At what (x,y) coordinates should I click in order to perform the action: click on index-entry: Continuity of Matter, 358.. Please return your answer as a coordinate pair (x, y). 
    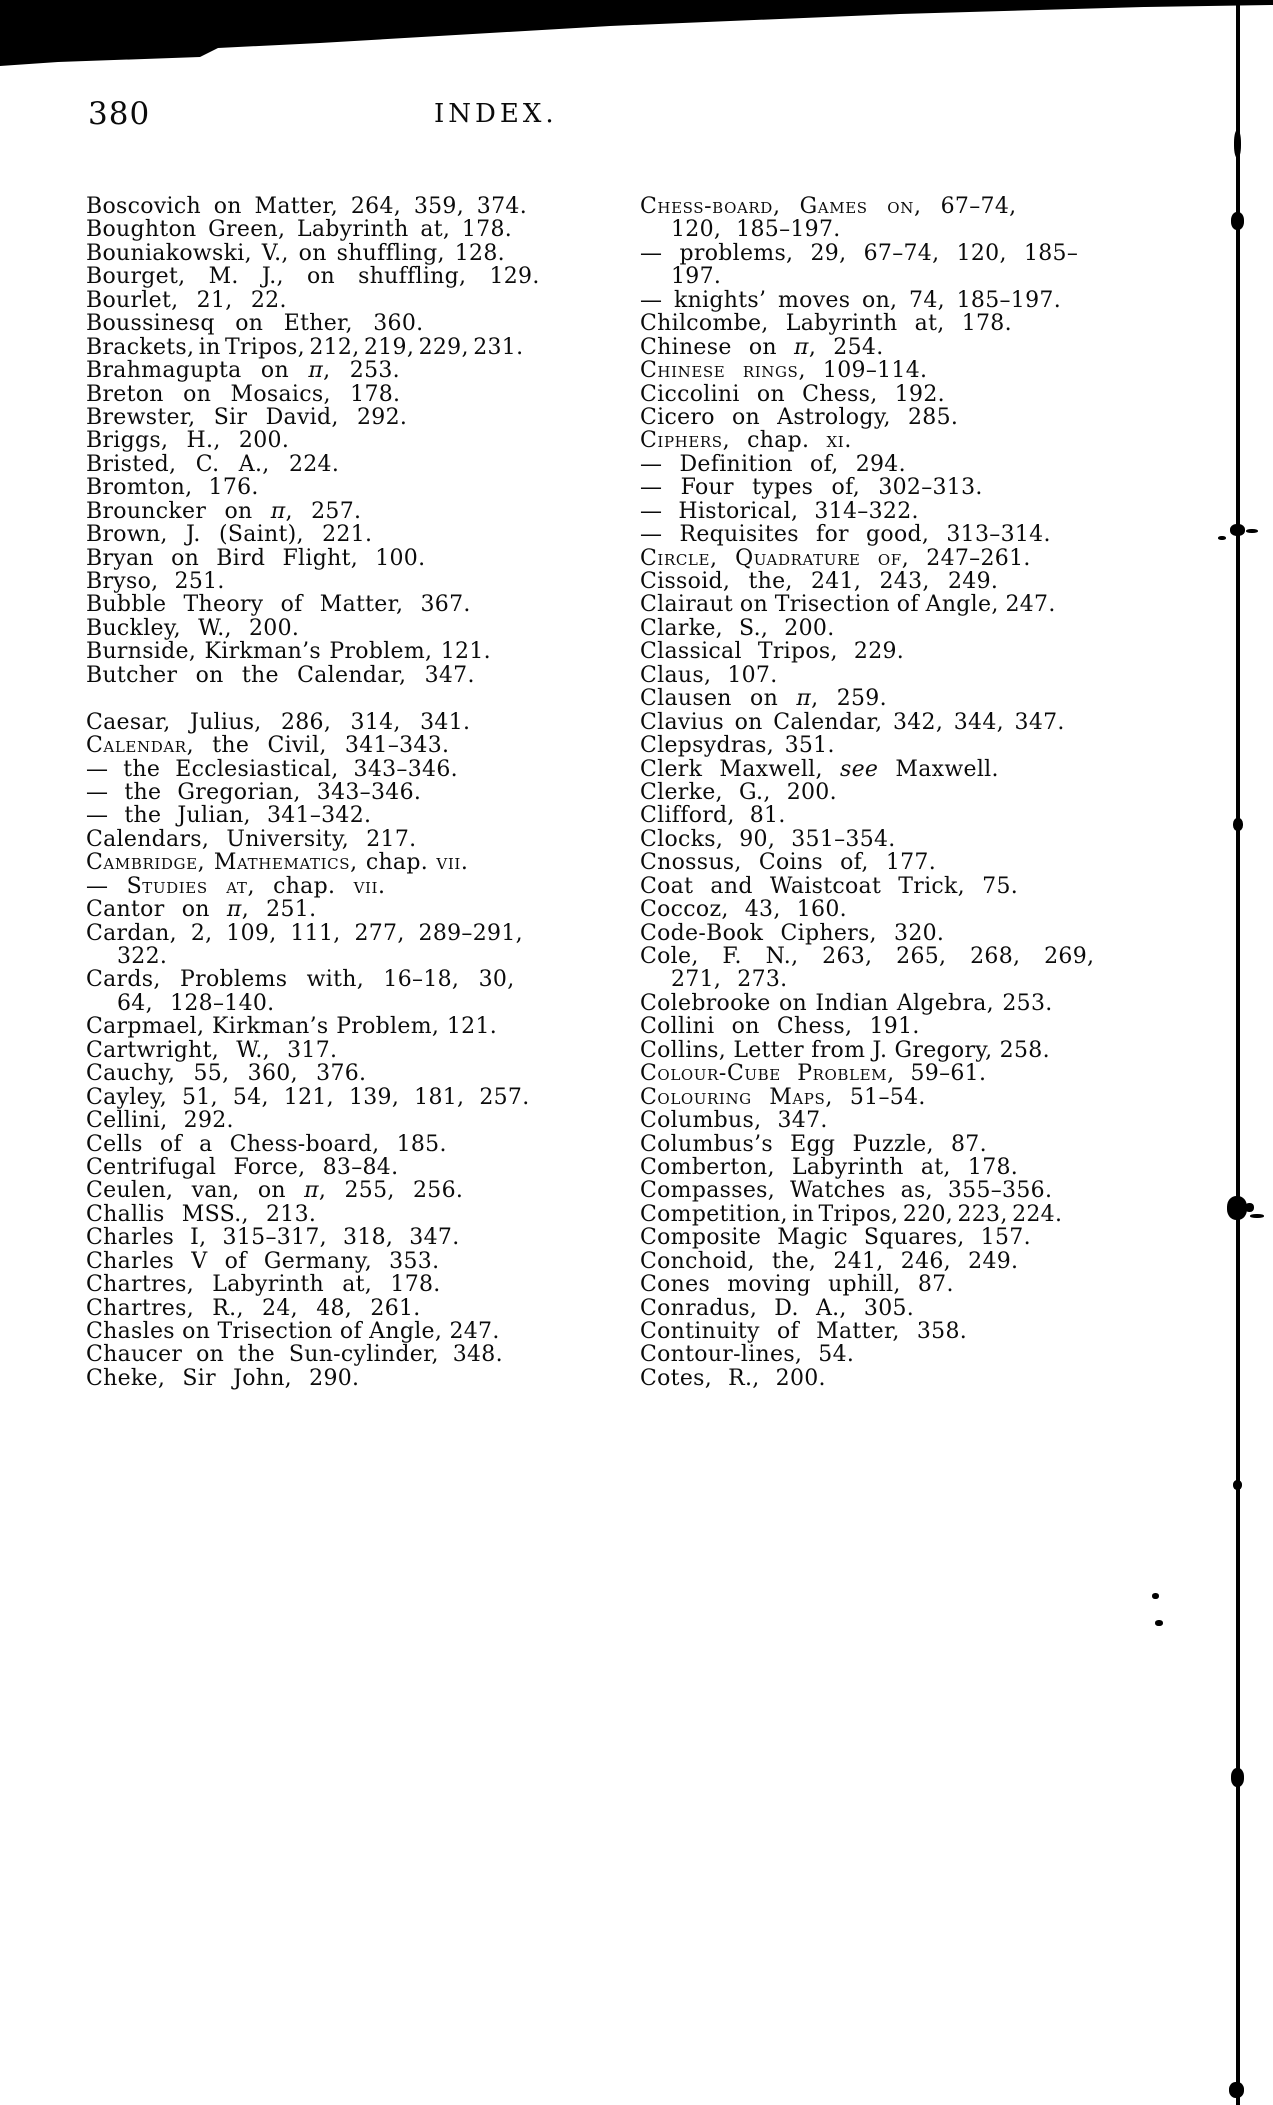
    Looking at the image, I should click on (916, 1331).